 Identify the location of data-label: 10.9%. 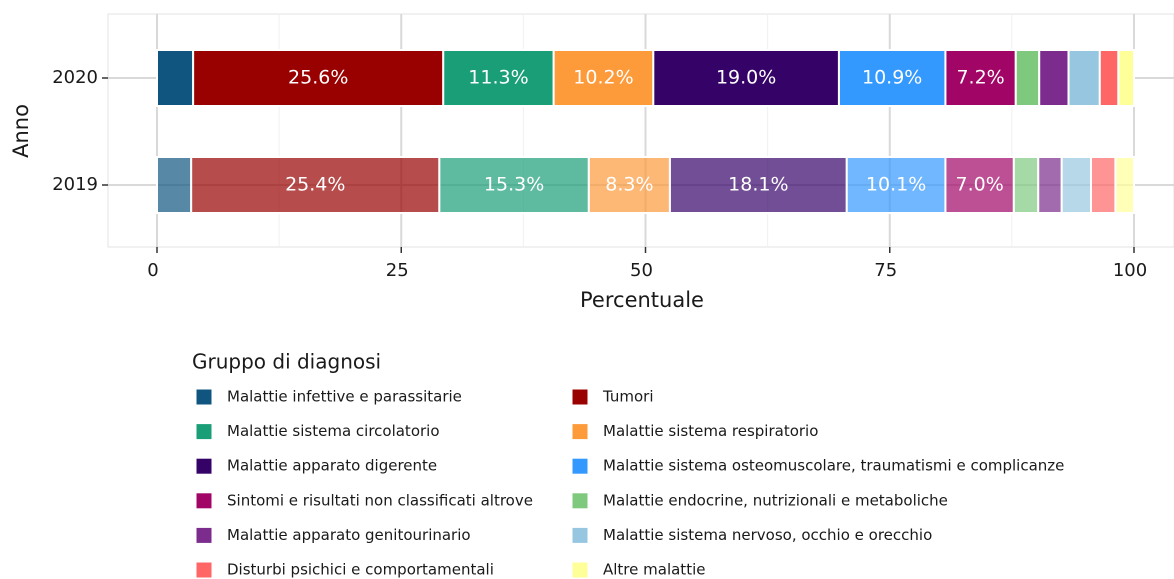
(892, 78).